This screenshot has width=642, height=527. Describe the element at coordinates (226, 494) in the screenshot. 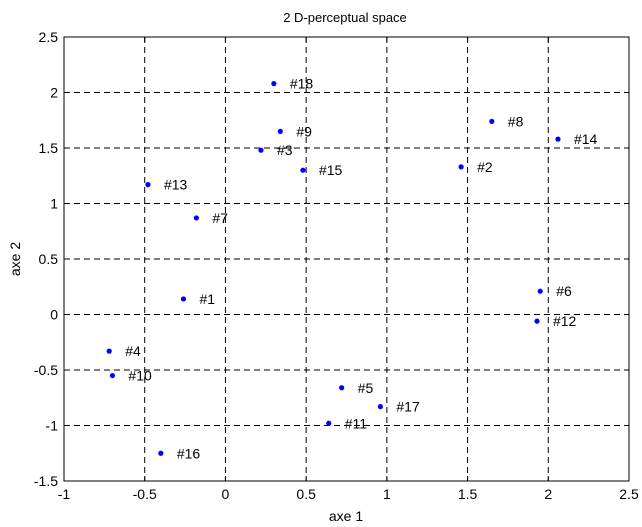

I see `x-tick-label: 0` at that location.